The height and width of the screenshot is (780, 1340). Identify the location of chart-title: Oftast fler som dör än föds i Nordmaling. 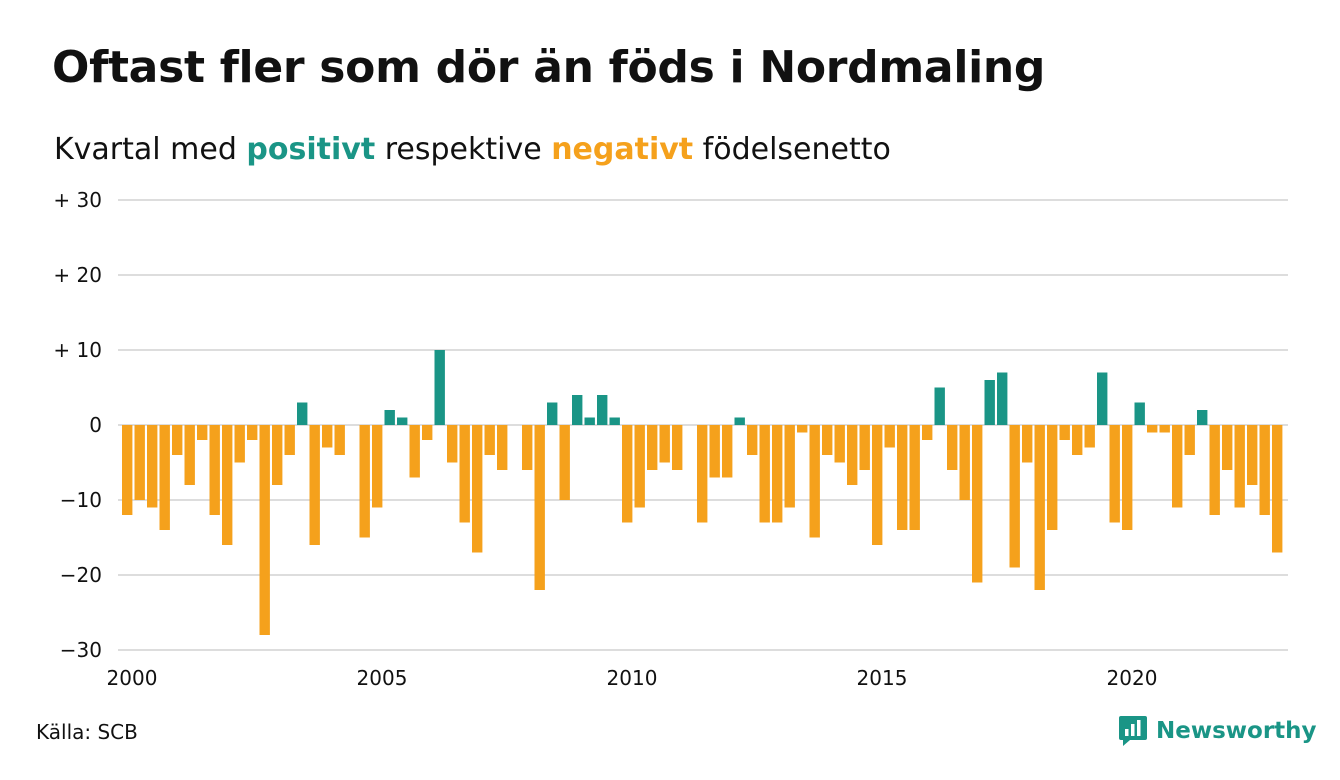
(549, 67).